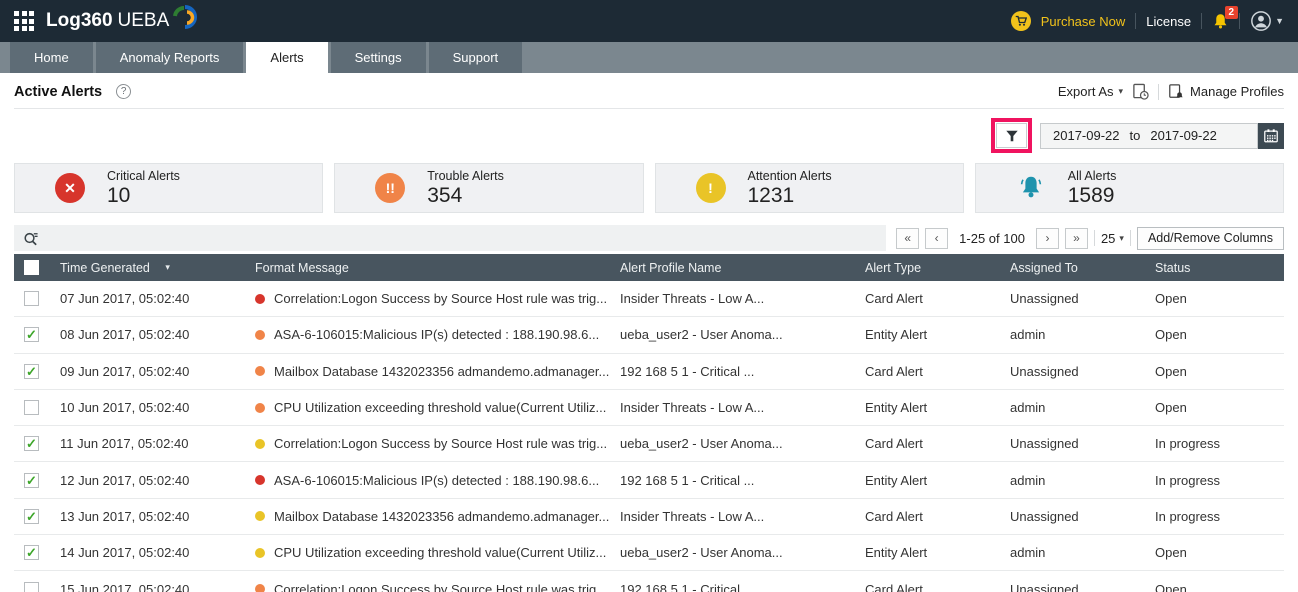  Describe the element at coordinates (450, 238) in the screenshot. I see `search-strip` at that location.